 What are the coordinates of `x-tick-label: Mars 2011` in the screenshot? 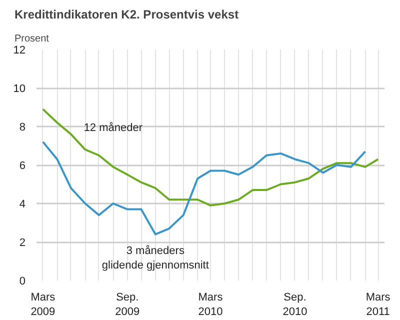 It's located at (378, 305).